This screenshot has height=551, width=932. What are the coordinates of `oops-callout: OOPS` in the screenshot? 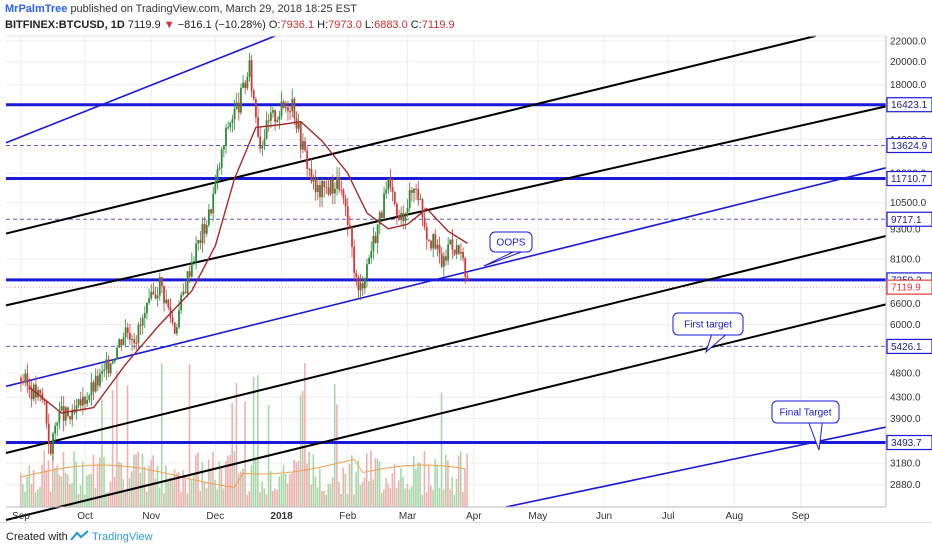 It's located at (508, 249).